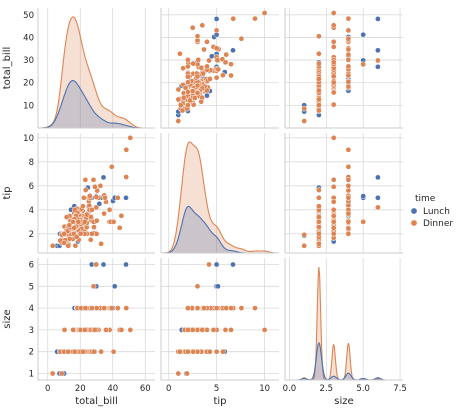 Image resolution: width=474 pixels, height=415 pixels. Describe the element at coordinates (216, 389) in the screenshot. I see `x-tick-label: 5` at that location.